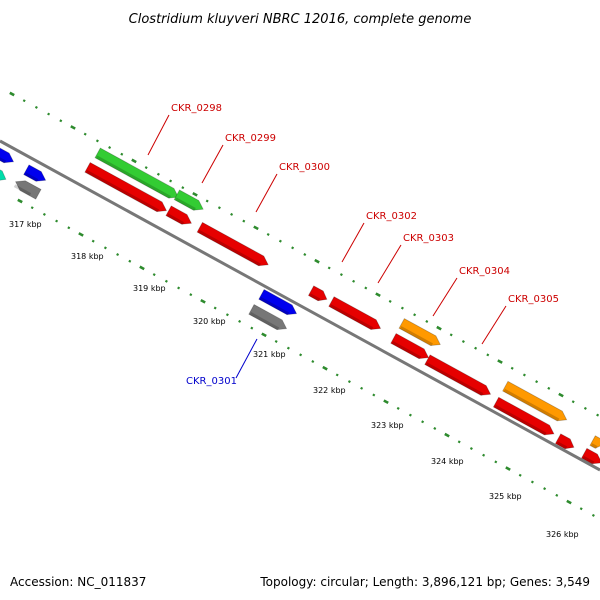  Describe the element at coordinates (471, 291) in the screenshot. I see `gene-label-group: CKR_0304` at that location.